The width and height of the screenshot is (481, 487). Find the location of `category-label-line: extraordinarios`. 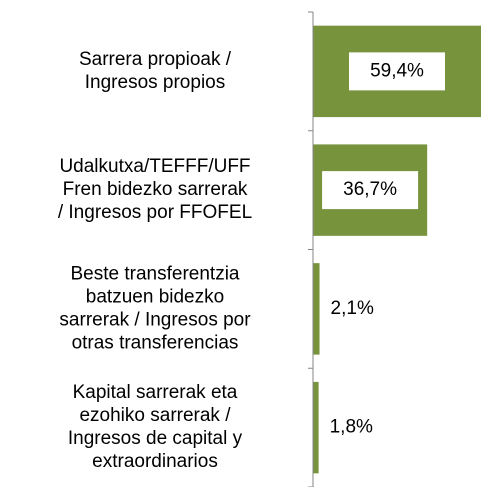

category-label-line: extraordinarios is located at coordinates (155, 461).